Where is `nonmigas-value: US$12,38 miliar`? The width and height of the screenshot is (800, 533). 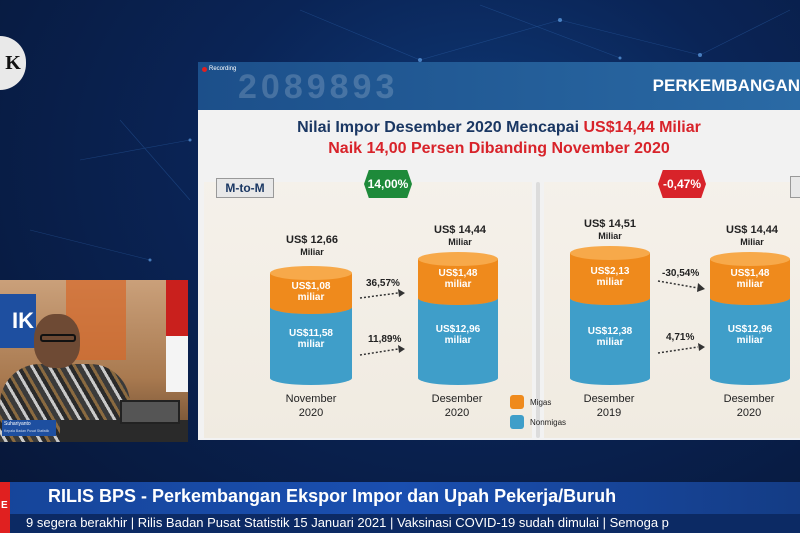
nonmigas-value: US$12,38 miliar is located at coordinates (610, 337).